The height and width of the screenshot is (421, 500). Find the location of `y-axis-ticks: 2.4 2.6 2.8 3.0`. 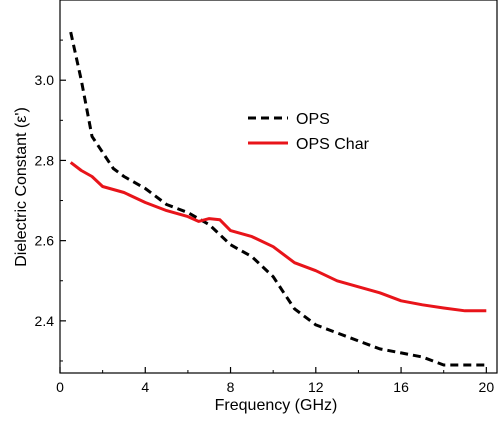

y-axis-ticks: 2.4 2.6 2.8 3.0 is located at coordinates (50, 200).